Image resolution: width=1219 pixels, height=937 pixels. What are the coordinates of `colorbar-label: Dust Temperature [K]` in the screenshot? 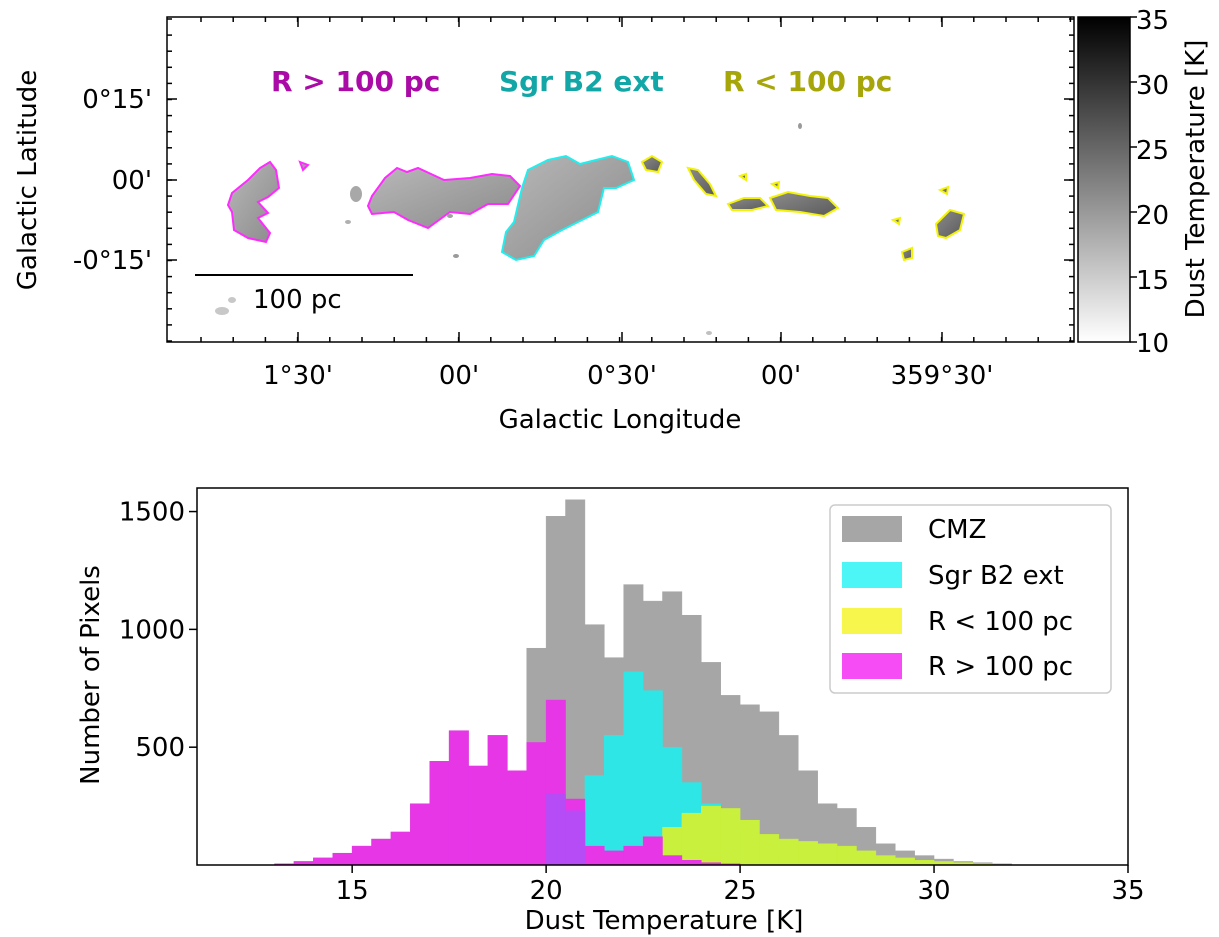 It's located at (1196, 179).